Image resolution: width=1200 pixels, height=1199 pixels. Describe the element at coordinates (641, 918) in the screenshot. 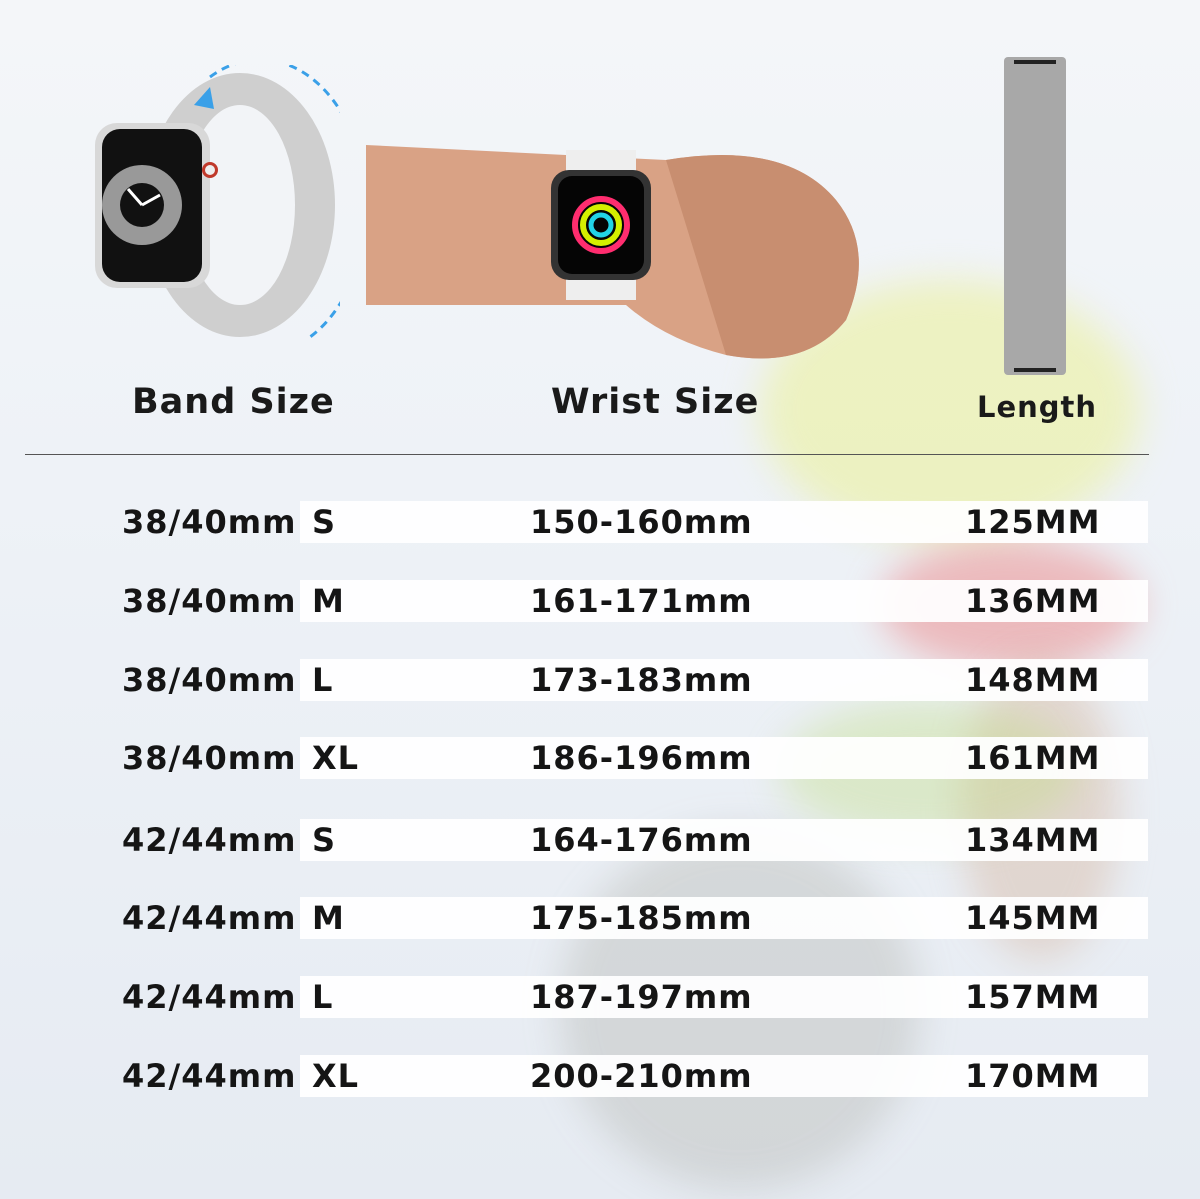

I see `wrist-size-cell: 175-185mm` at that location.